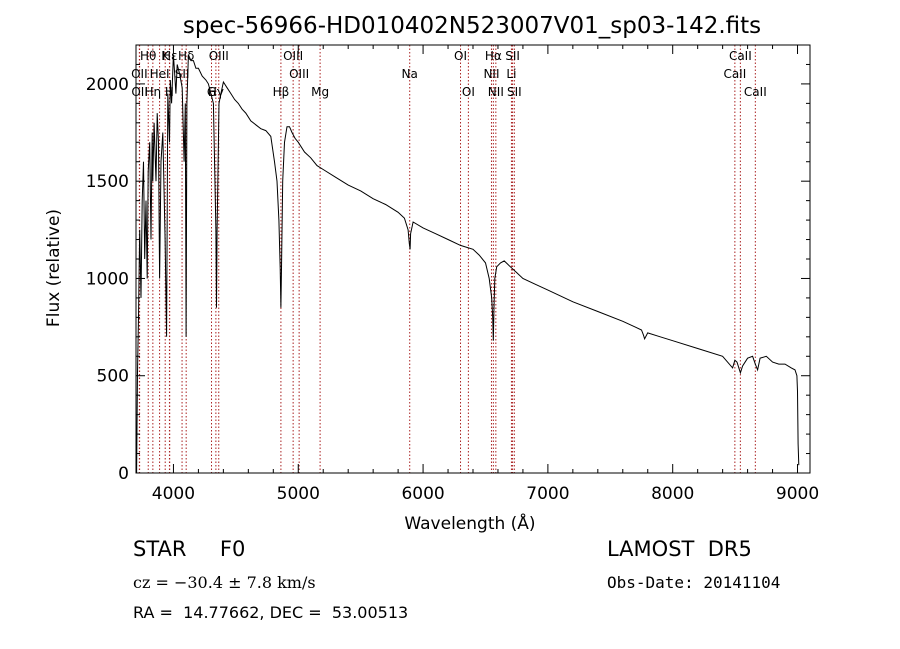 The height and width of the screenshot is (649, 900). I want to click on spectral-line-label: H, so click(169, 92).